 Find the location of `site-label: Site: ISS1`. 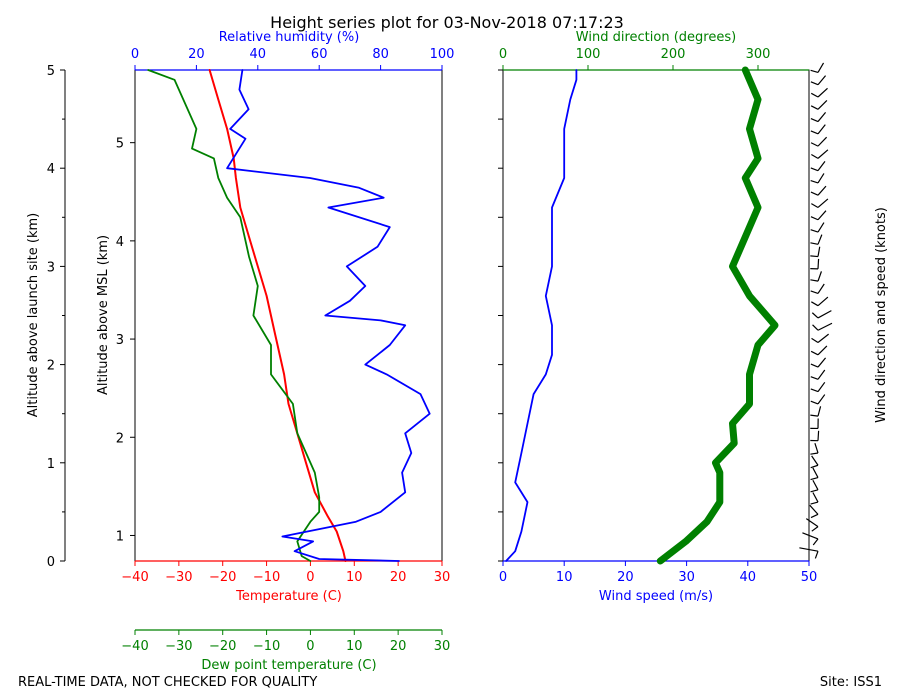

site-label: Site: ISS1 is located at coordinates (851, 682).